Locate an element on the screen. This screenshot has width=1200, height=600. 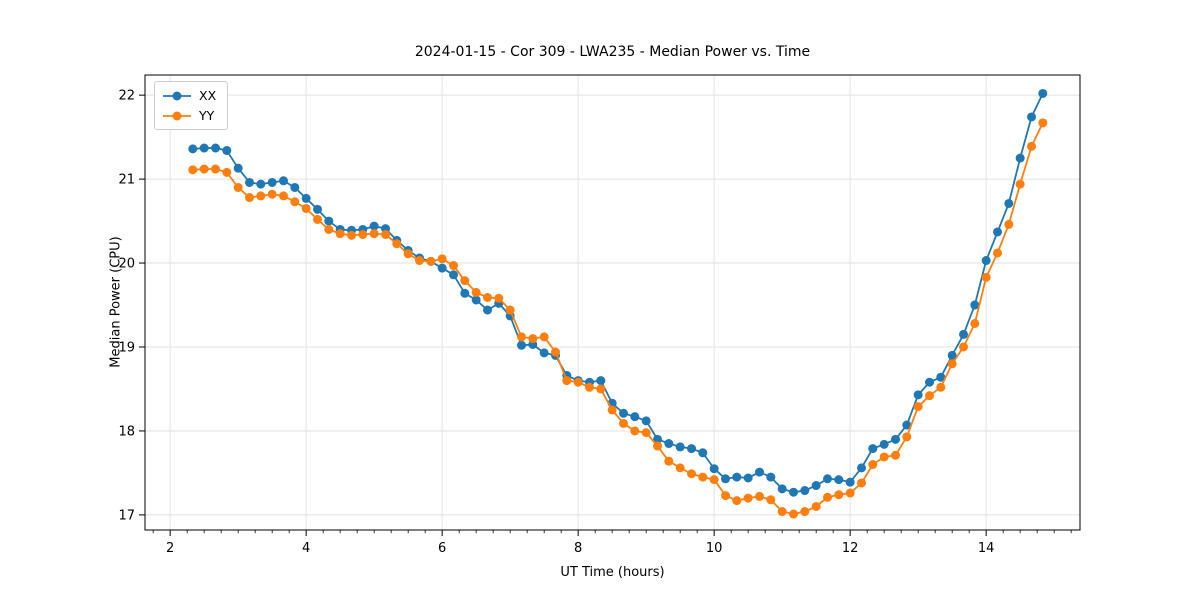
legend-item-xx: XX is located at coordinates (189, 95).